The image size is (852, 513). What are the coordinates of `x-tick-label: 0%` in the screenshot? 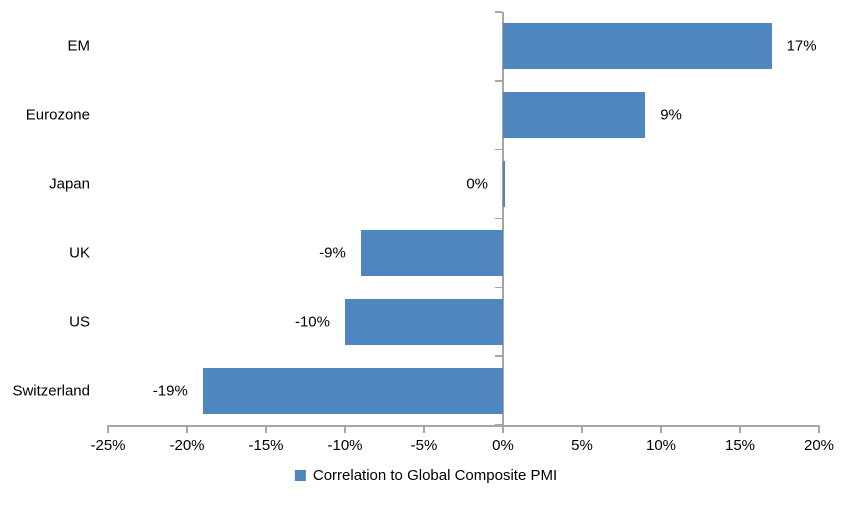 It's located at (503, 445).